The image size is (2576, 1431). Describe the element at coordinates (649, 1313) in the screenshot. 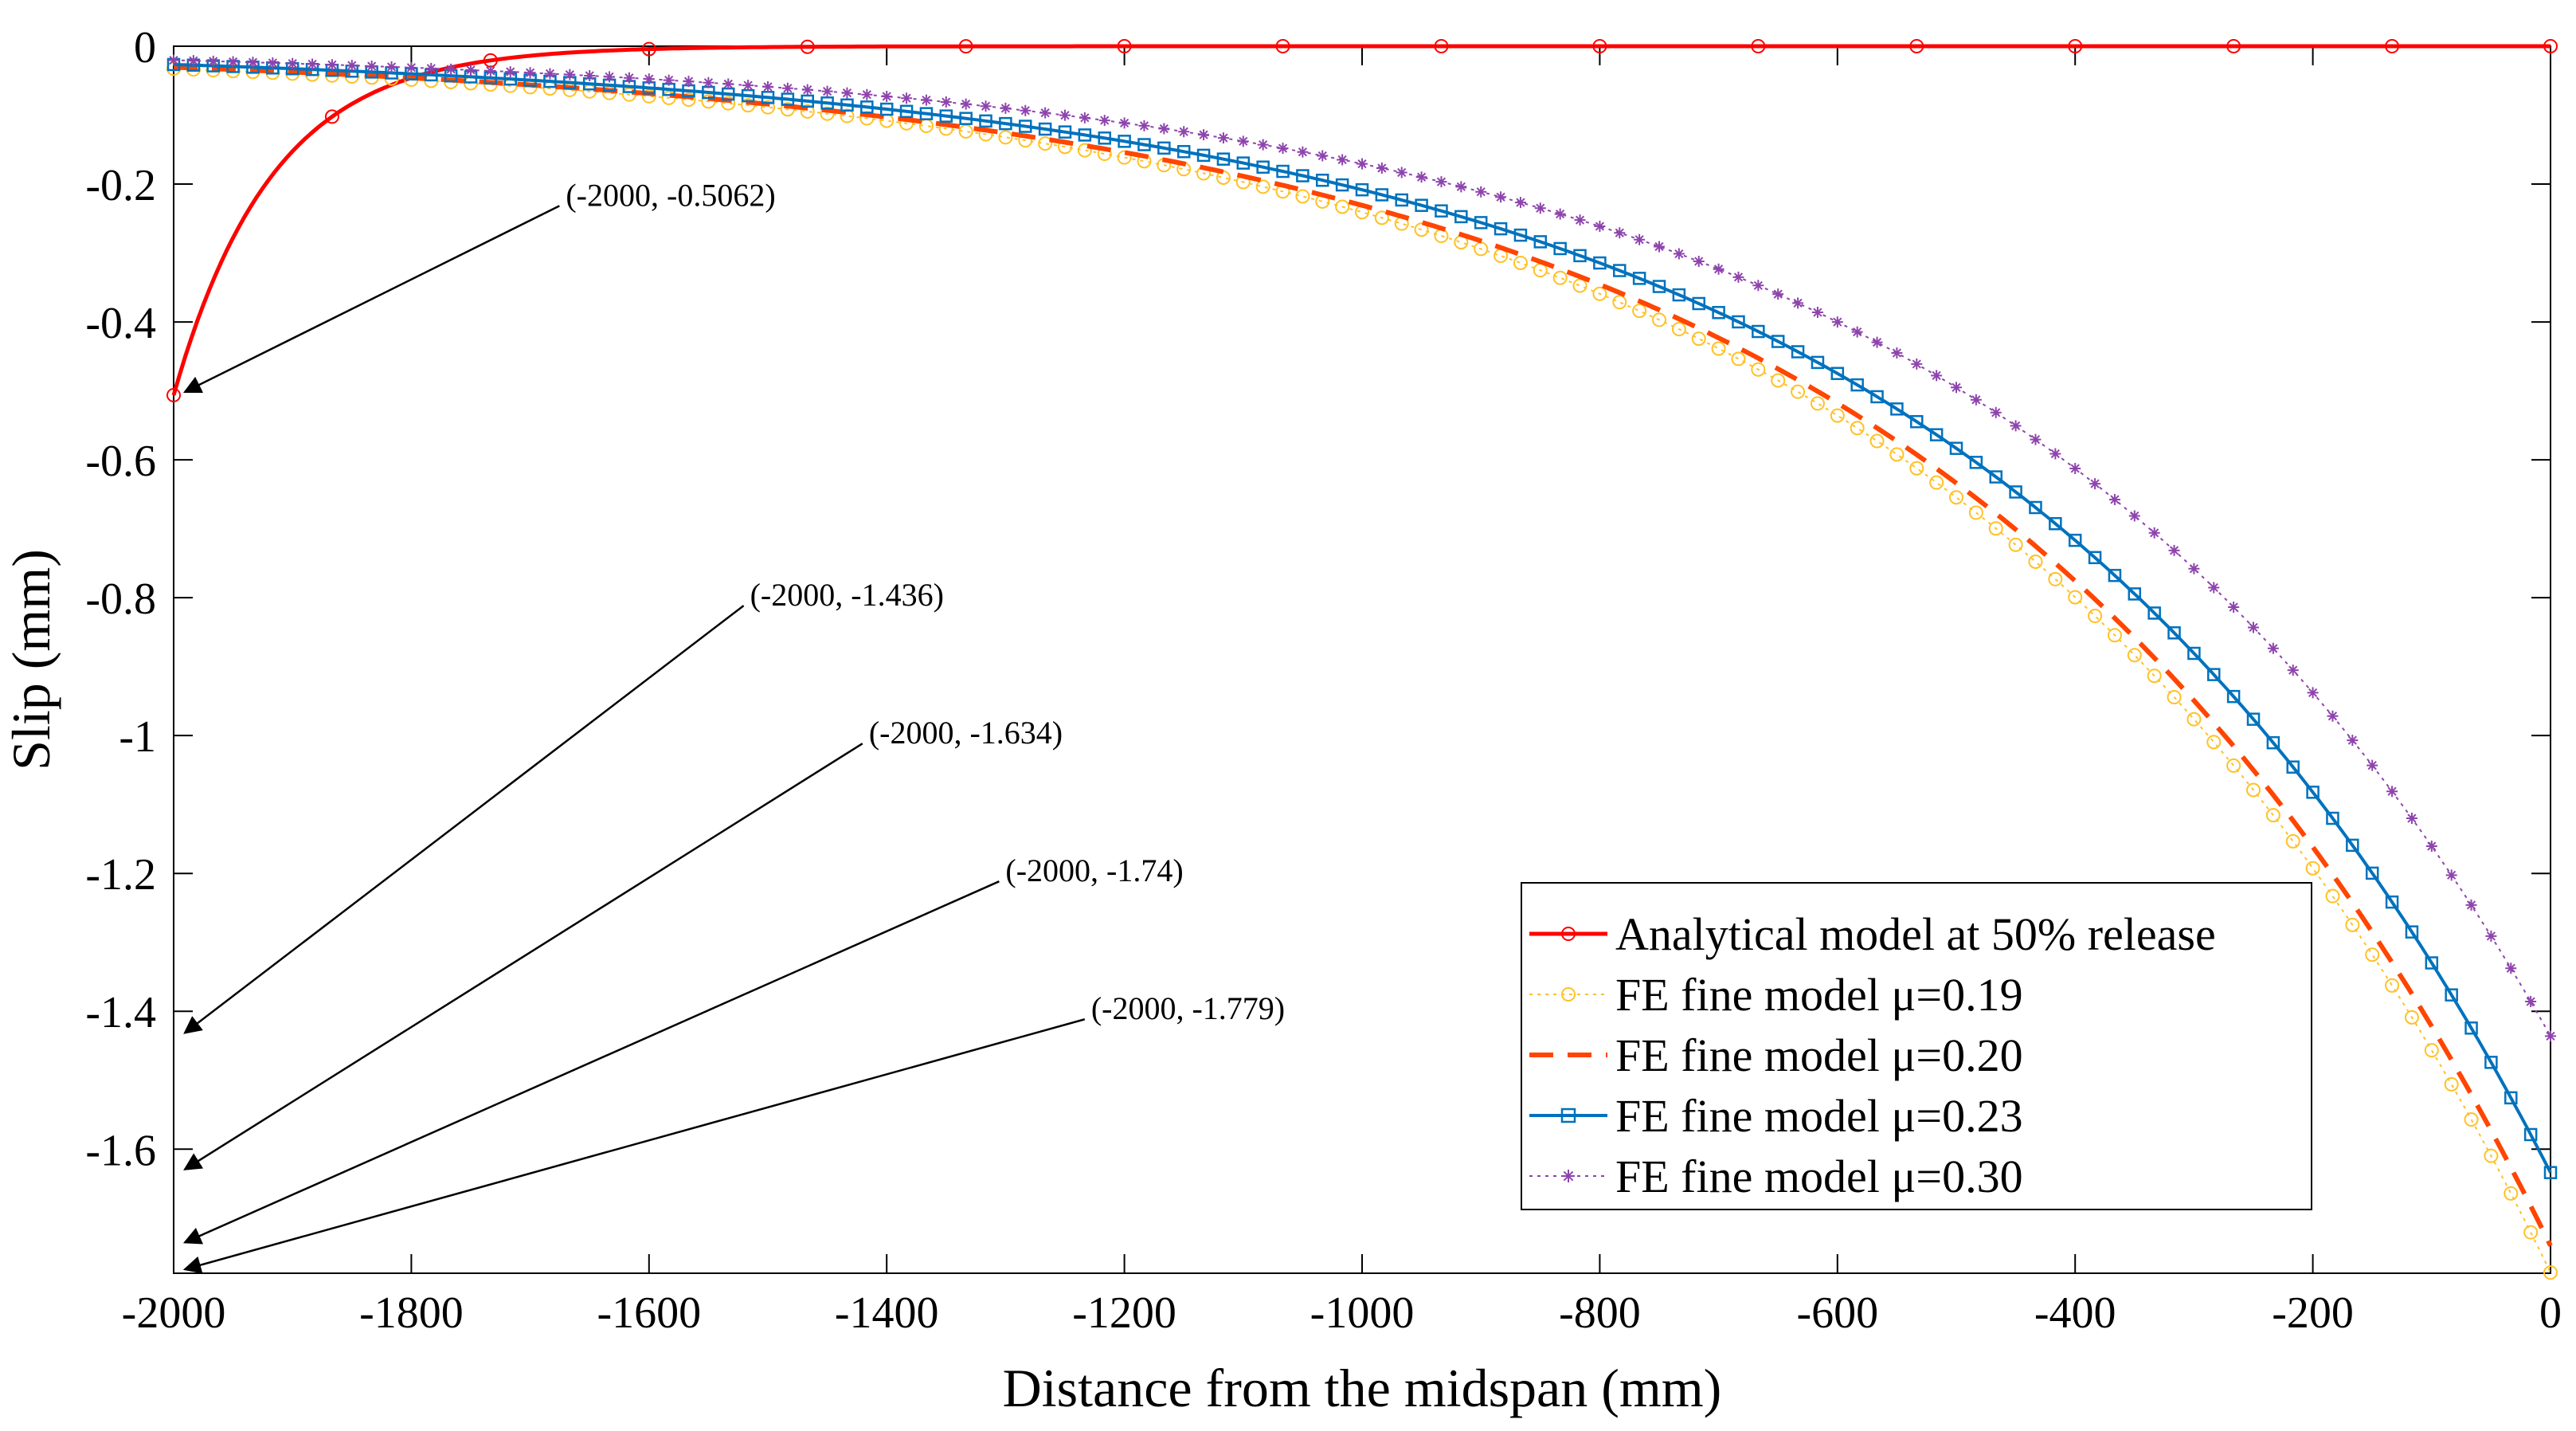

I see `x-tick-label: -1600` at that location.